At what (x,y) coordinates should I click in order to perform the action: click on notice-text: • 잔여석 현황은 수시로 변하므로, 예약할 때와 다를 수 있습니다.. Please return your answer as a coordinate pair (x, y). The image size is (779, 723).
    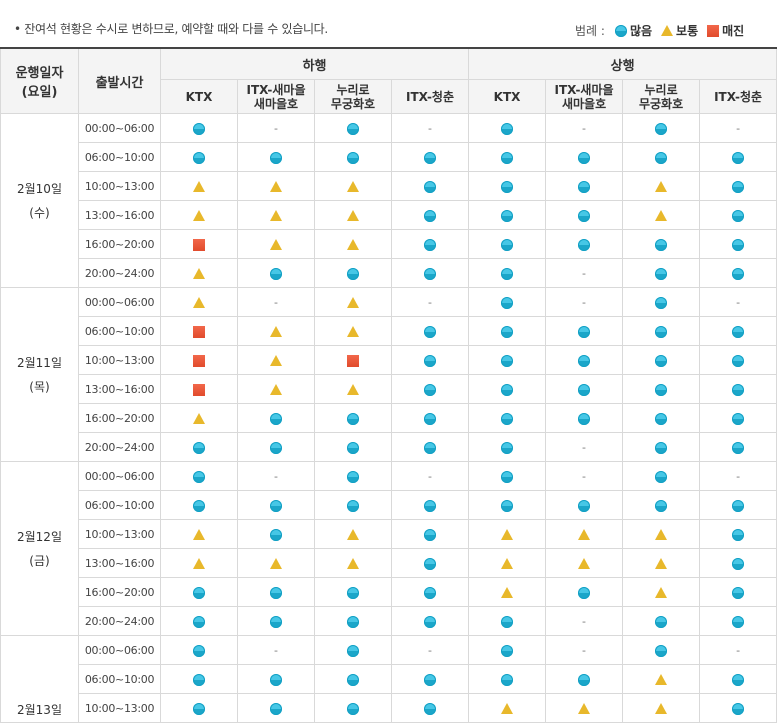
    Looking at the image, I should click on (171, 29).